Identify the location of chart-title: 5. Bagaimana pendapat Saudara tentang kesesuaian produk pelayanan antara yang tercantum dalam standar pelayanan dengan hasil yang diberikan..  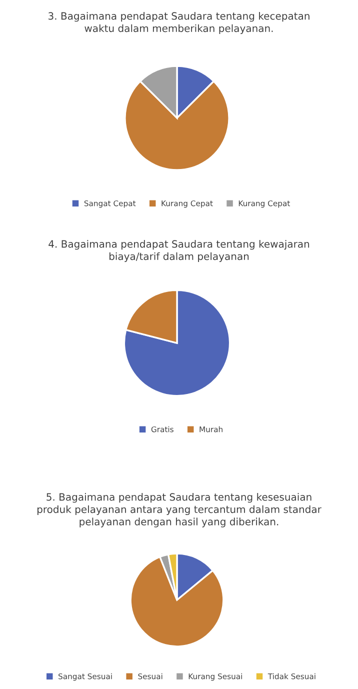
(179, 510).